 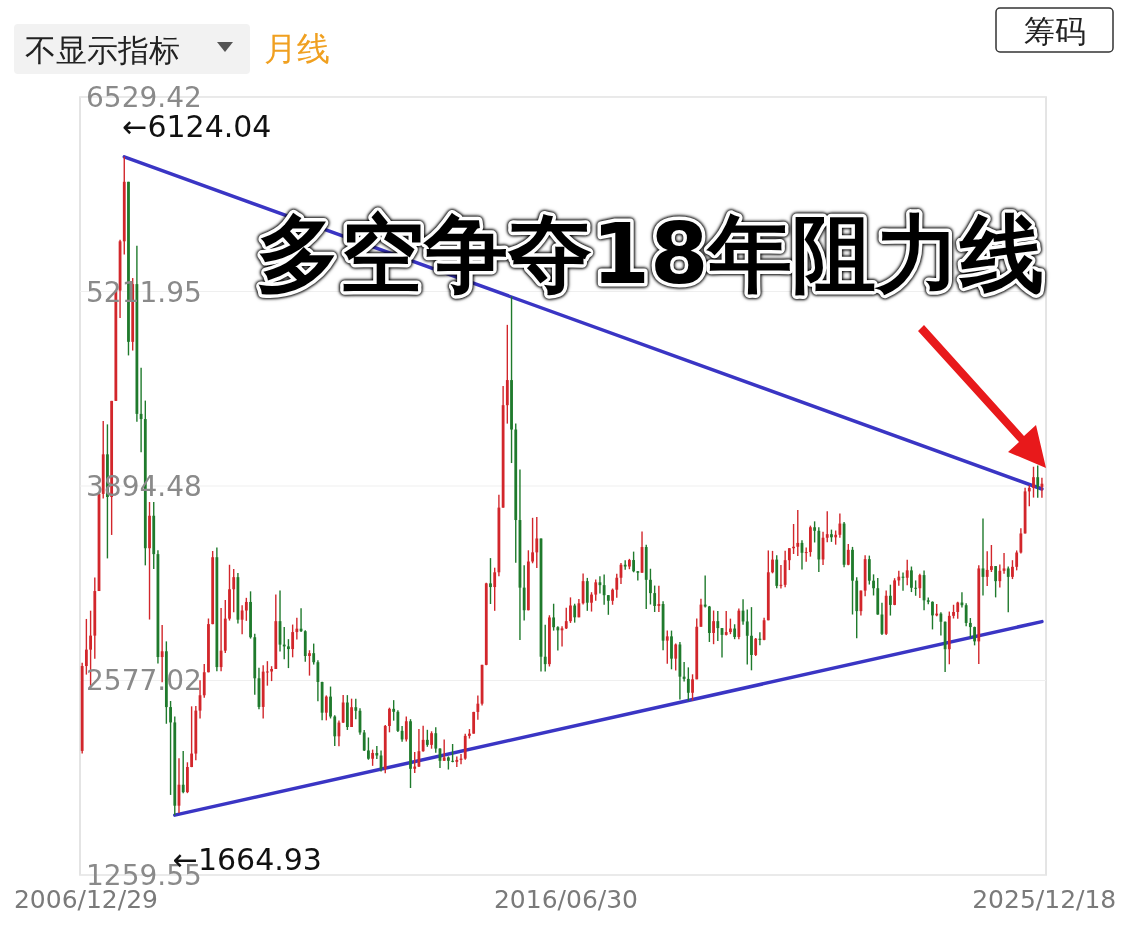 I want to click on text: 不显示指标, so click(x=102, y=50).